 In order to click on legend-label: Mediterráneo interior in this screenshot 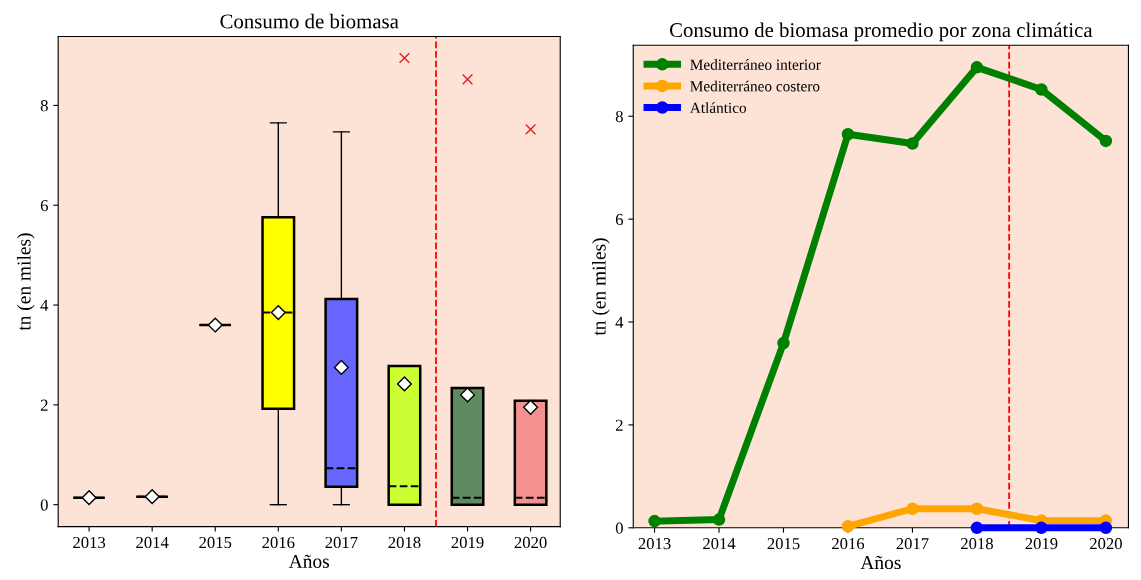, I will do `click(755, 64)`.